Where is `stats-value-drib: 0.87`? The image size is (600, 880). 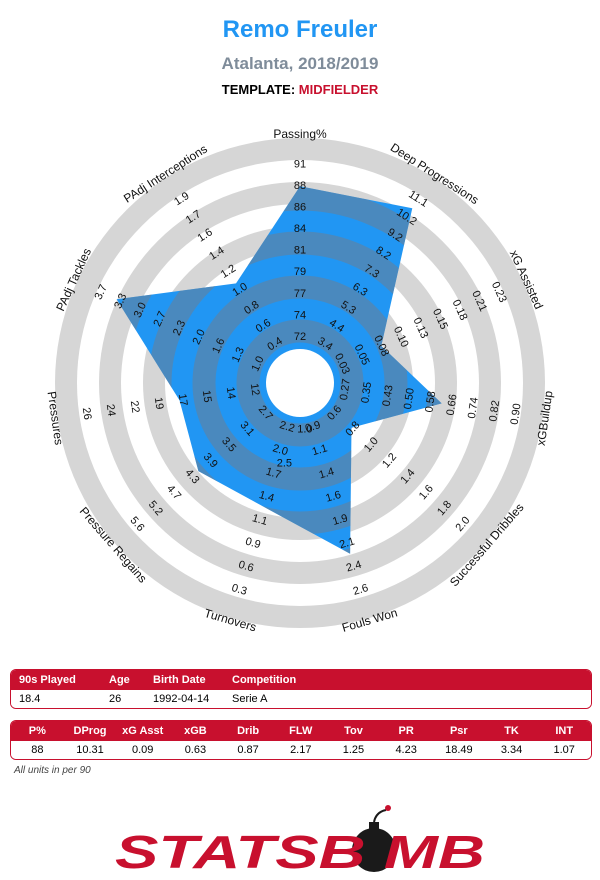 stats-value-drib: 0.87 is located at coordinates (248, 750).